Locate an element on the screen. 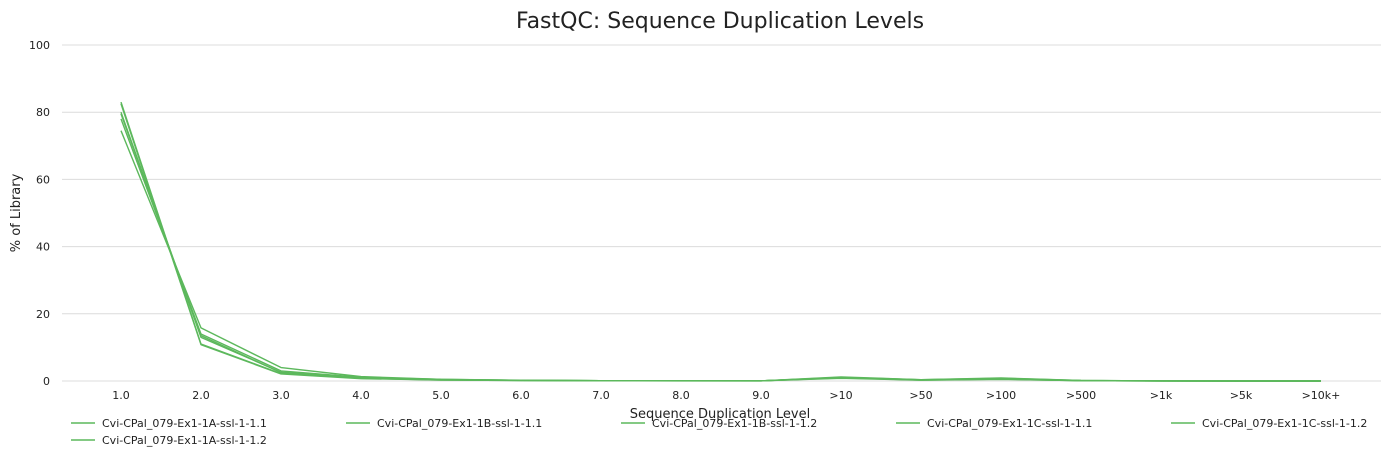 The height and width of the screenshot is (464, 1389). legend-label: Cvi-CPal_079-Ex1-1A-ssl-1-1.2 is located at coordinates (184, 440).